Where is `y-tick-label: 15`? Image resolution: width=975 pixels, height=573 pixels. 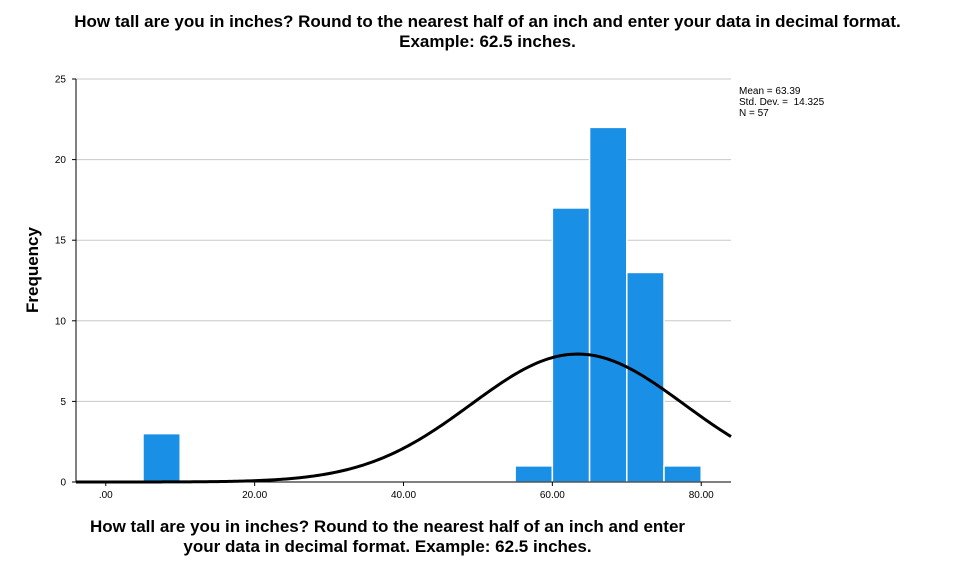
y-tick-label: 15 is located at coordinates (61, 241).